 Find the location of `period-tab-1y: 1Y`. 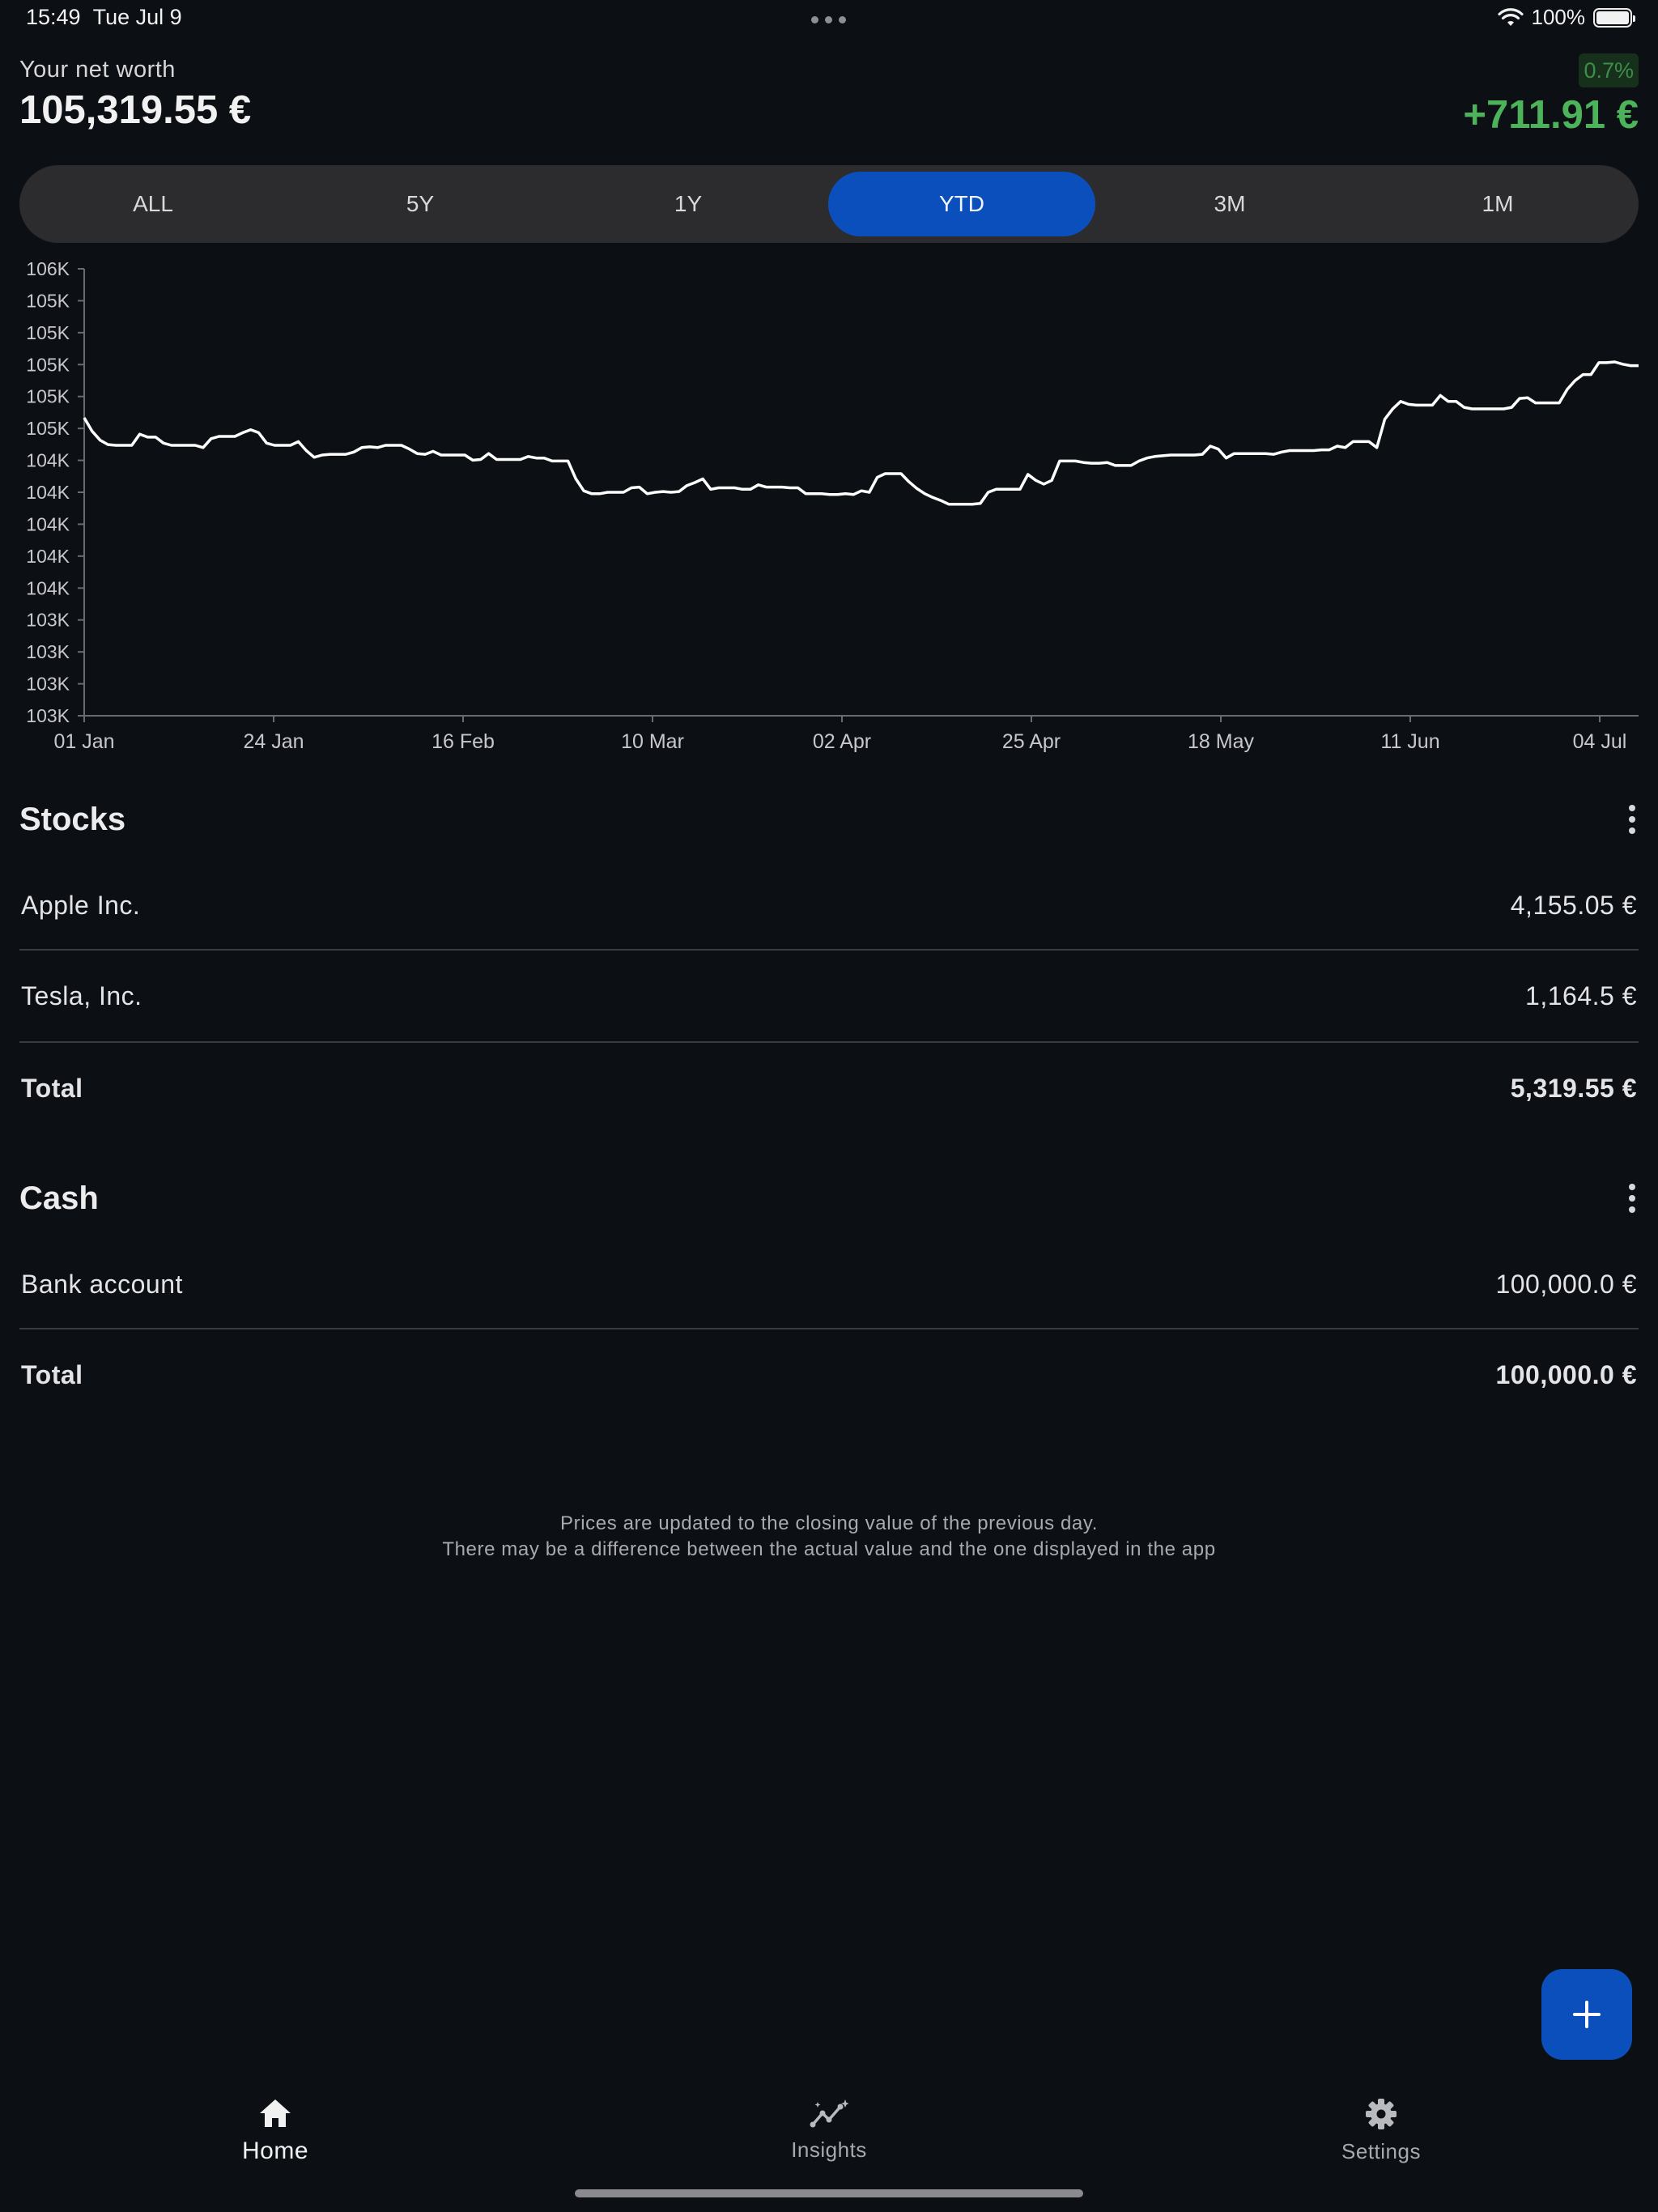

period-tab-1y: 1Y is located at coordinates (688, 204).